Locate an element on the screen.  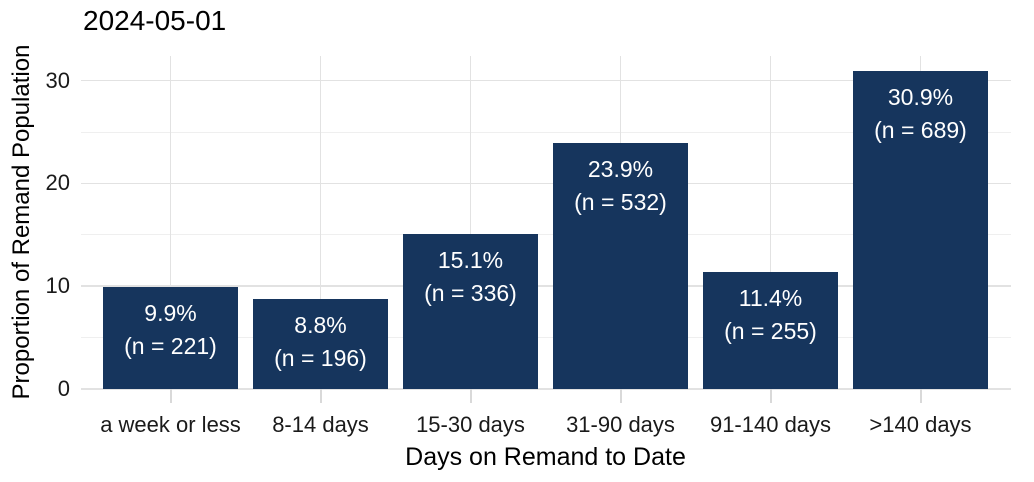
bar-label-n: (n = 336) is located at coordinates (470, 292).